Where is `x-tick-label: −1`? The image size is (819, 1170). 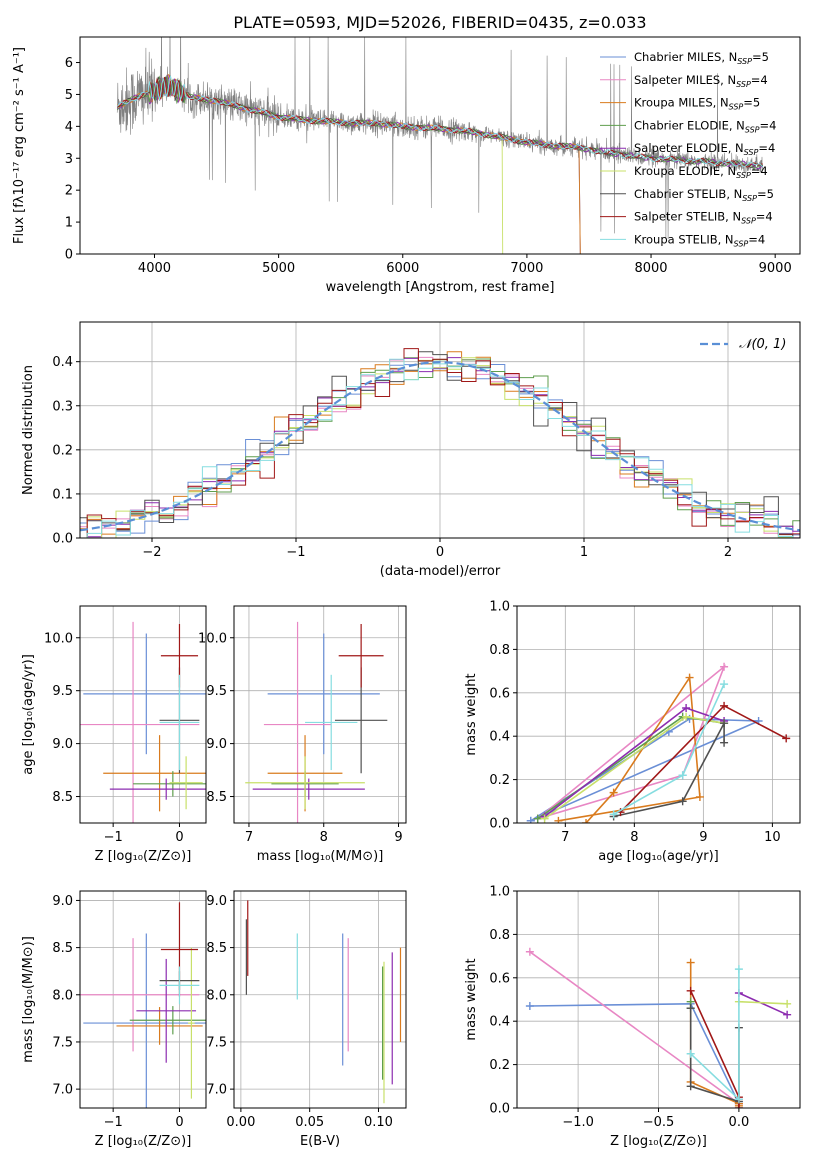 x-tick-label: −1 is located at coordinates (113, 1122).